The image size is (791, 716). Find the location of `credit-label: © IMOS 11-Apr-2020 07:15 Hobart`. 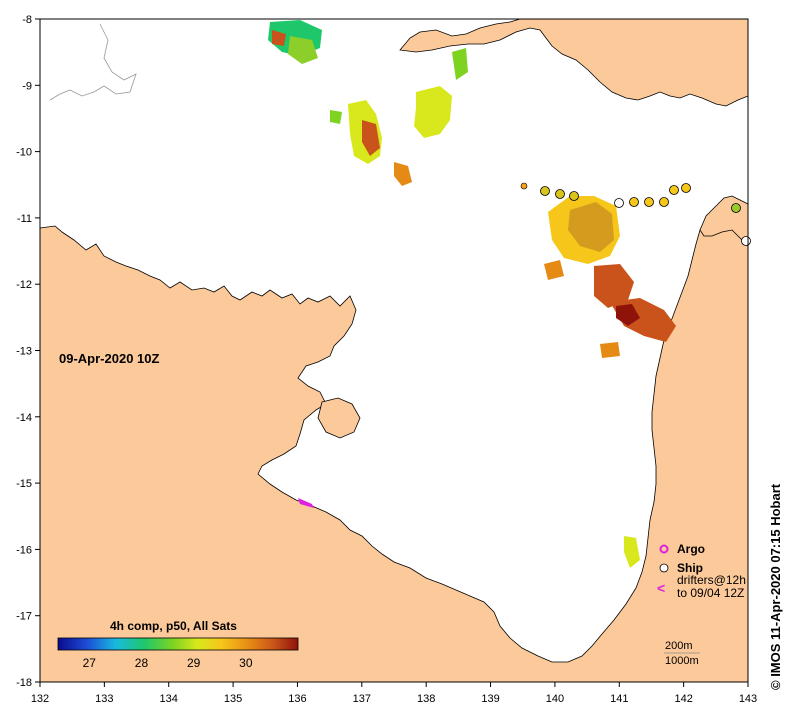

credit-label: © IMOS 11-Apr-2020 07:15 Hobart is located at coordinates (775, 586).